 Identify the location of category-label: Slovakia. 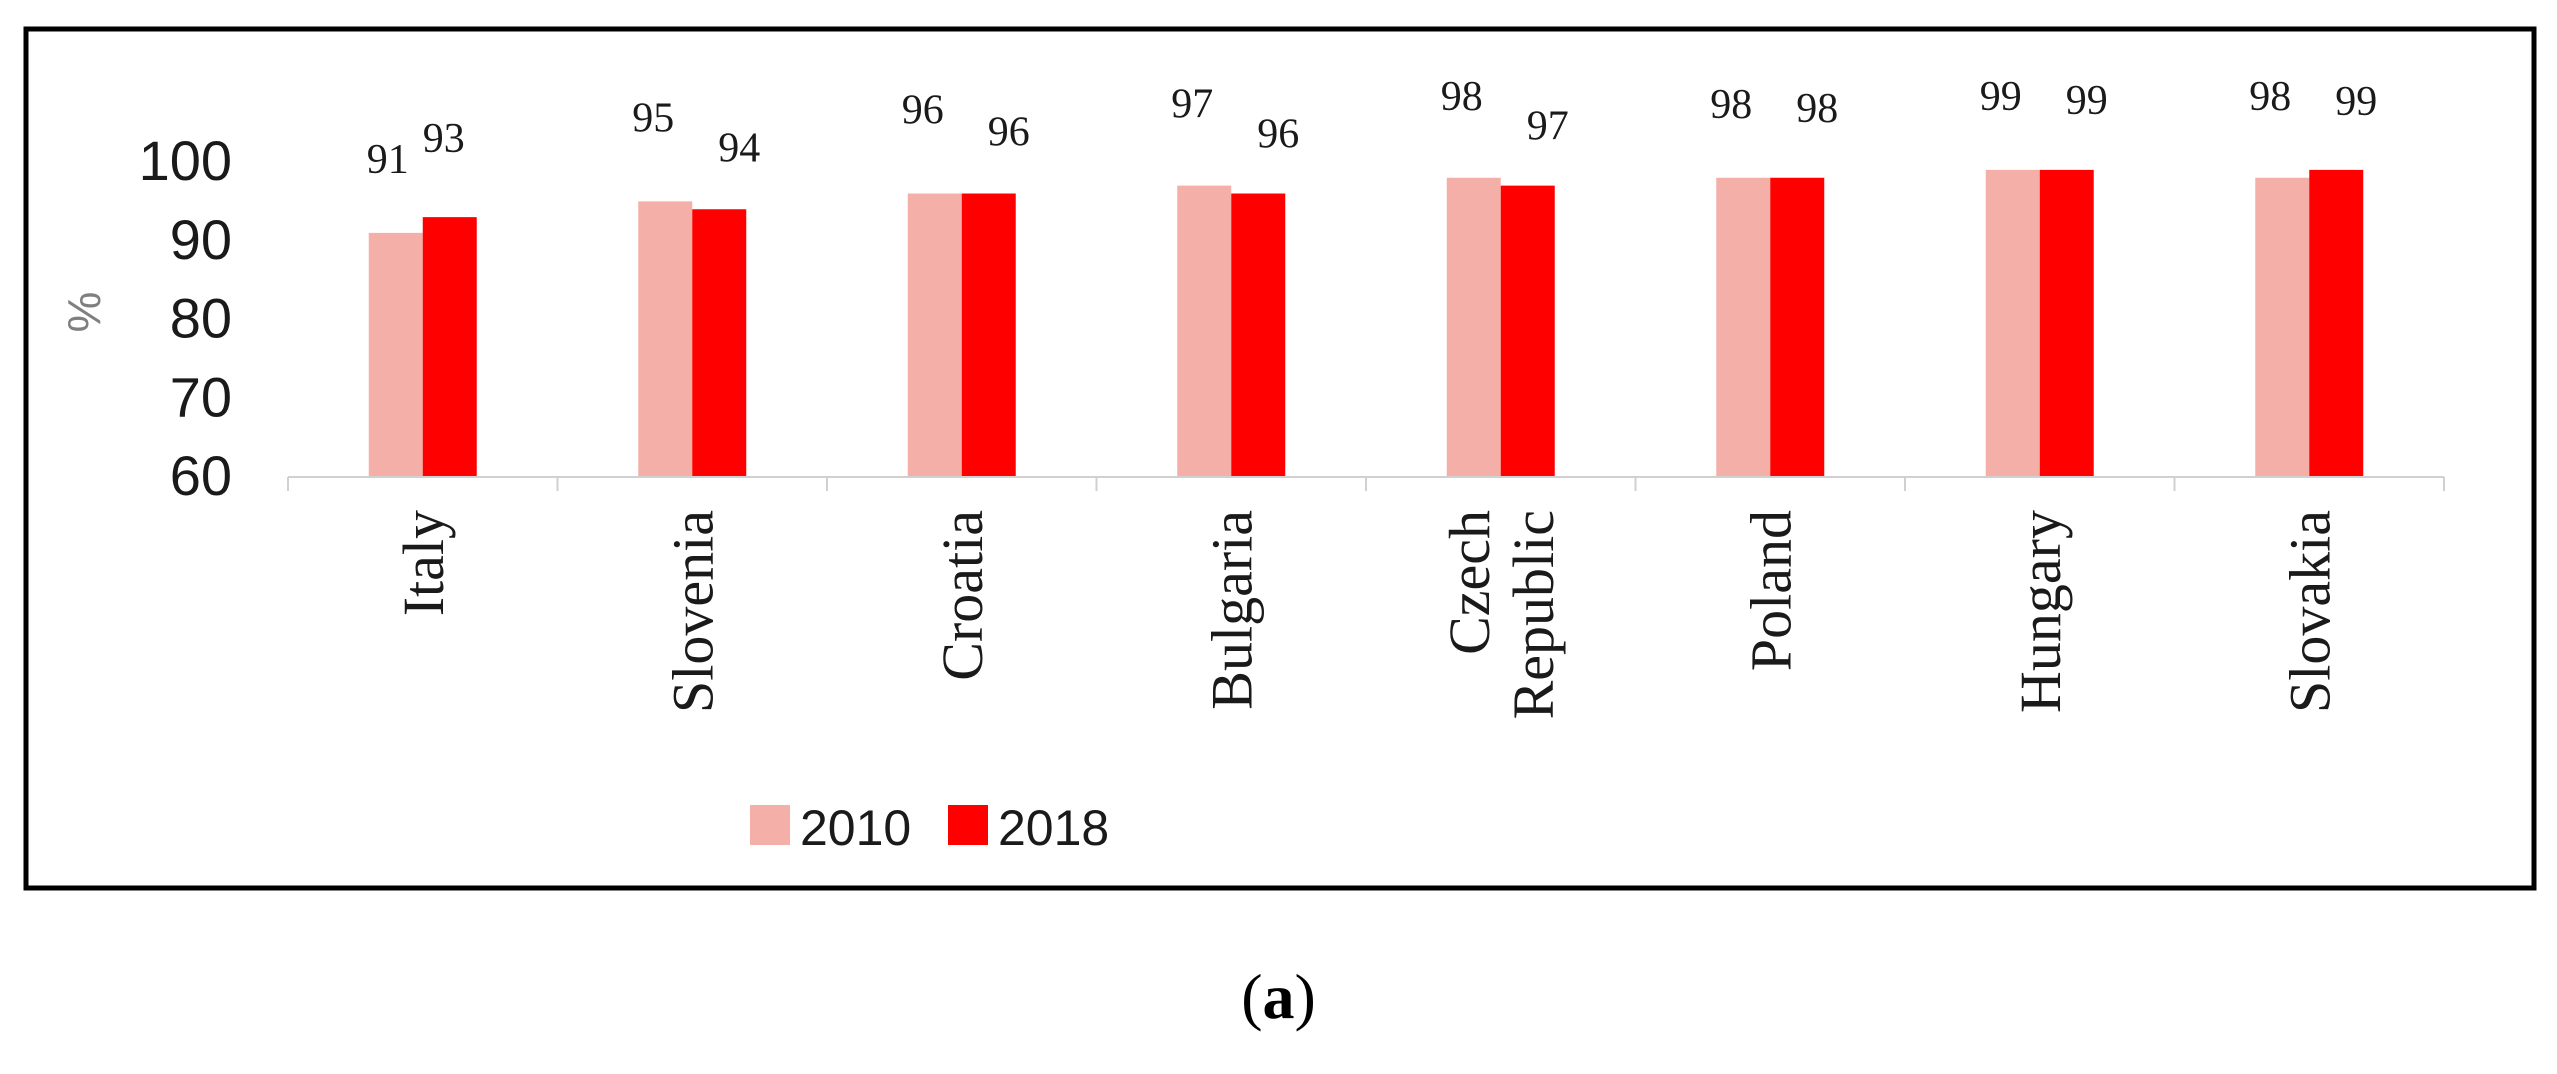
(2309, 611).